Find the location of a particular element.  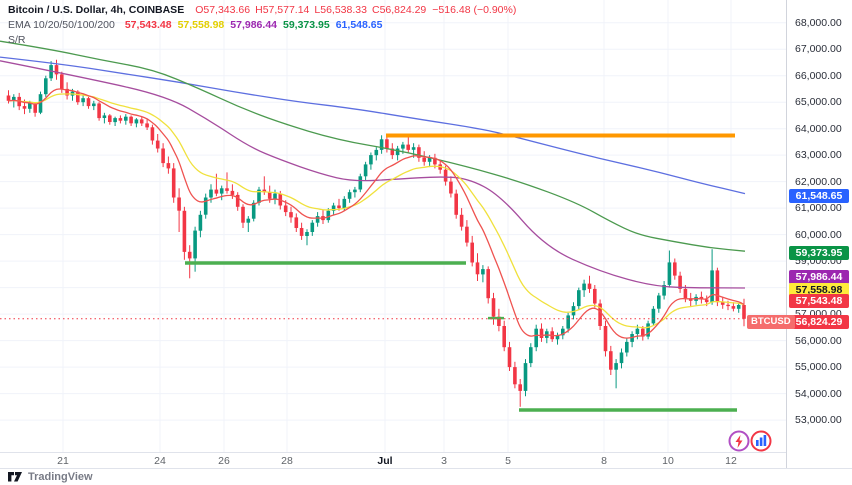

symbol-tag-badge: BTCUSD is located at coordinates (771, 322).